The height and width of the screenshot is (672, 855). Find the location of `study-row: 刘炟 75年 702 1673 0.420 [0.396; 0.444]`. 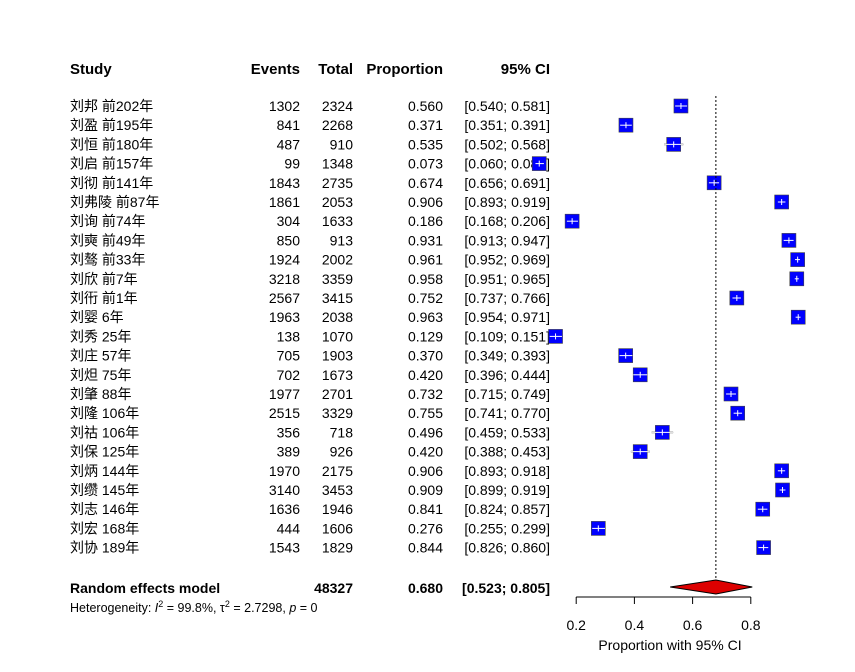

study-row: 刘炟 75年 702 1673 0.420 [0.396; 0.444] is located at coordinates (359, 375).